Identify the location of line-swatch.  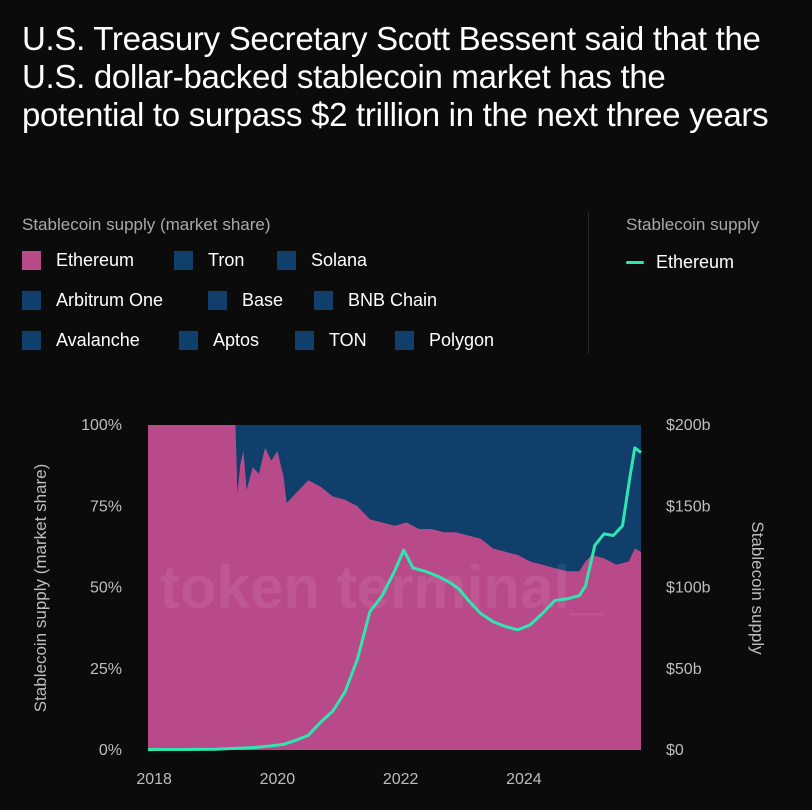
(635, 262).